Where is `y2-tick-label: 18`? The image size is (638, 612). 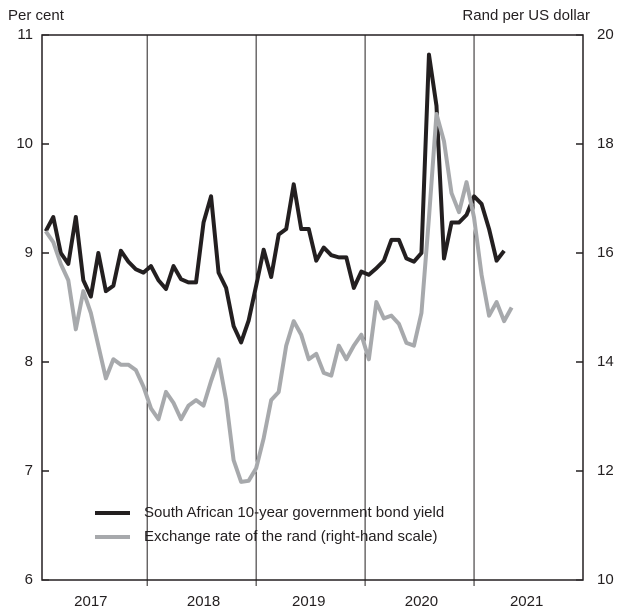 y2-tick-label: 18 is located at coordinates (605, 143).